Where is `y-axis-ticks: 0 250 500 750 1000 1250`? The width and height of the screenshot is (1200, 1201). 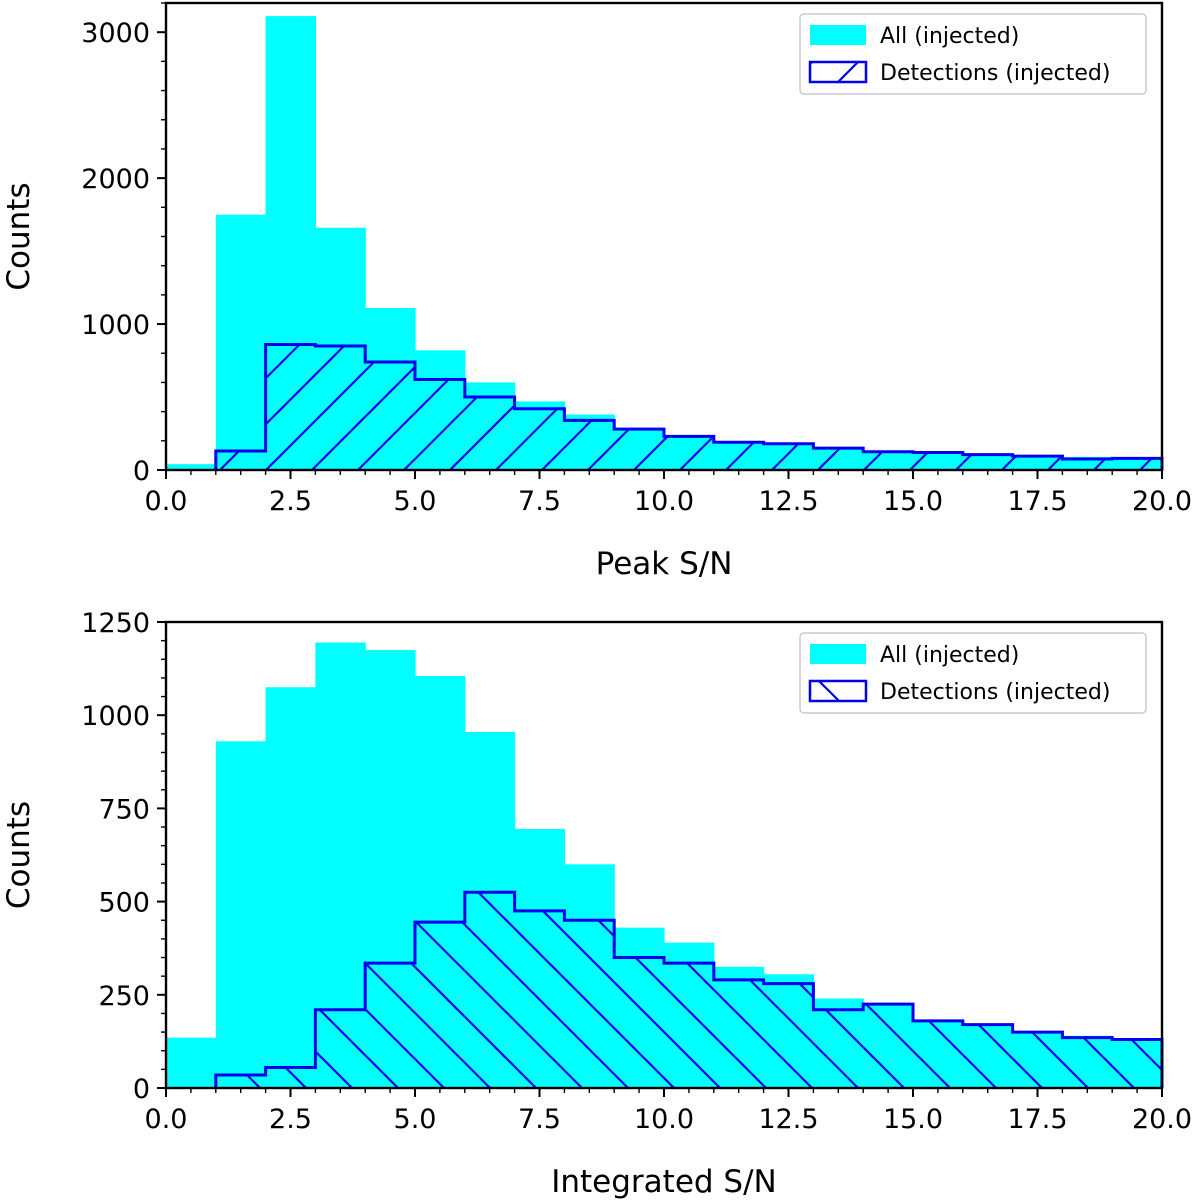 y-axis-ticks: 0 250 500 750 1000 1250 is located at coordinates (123, 856).